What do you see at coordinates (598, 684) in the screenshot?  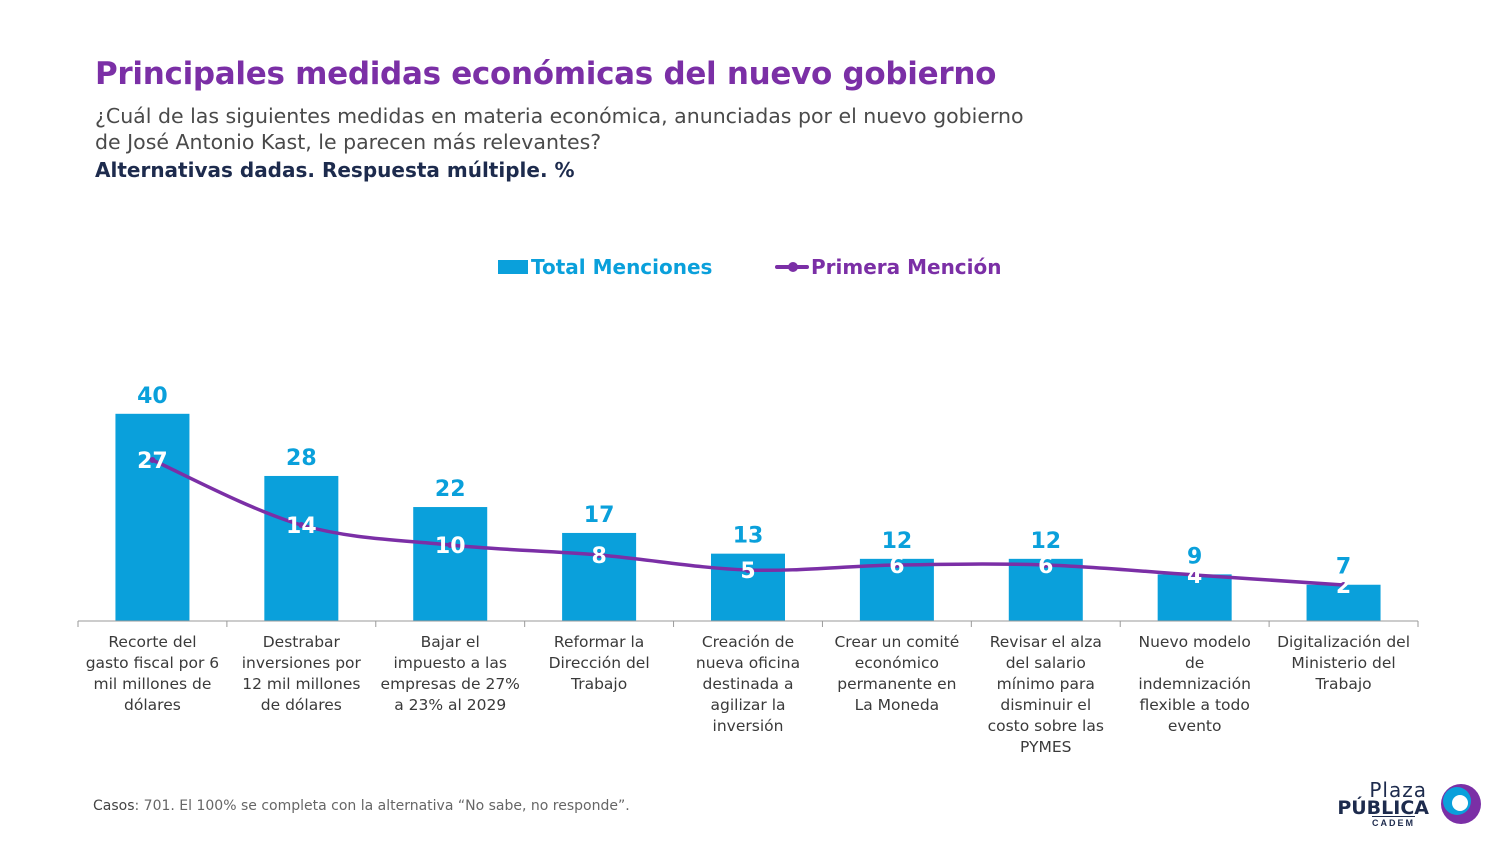 I see `category-label-3-2: Trabajo` at bounding box center [598, 684].